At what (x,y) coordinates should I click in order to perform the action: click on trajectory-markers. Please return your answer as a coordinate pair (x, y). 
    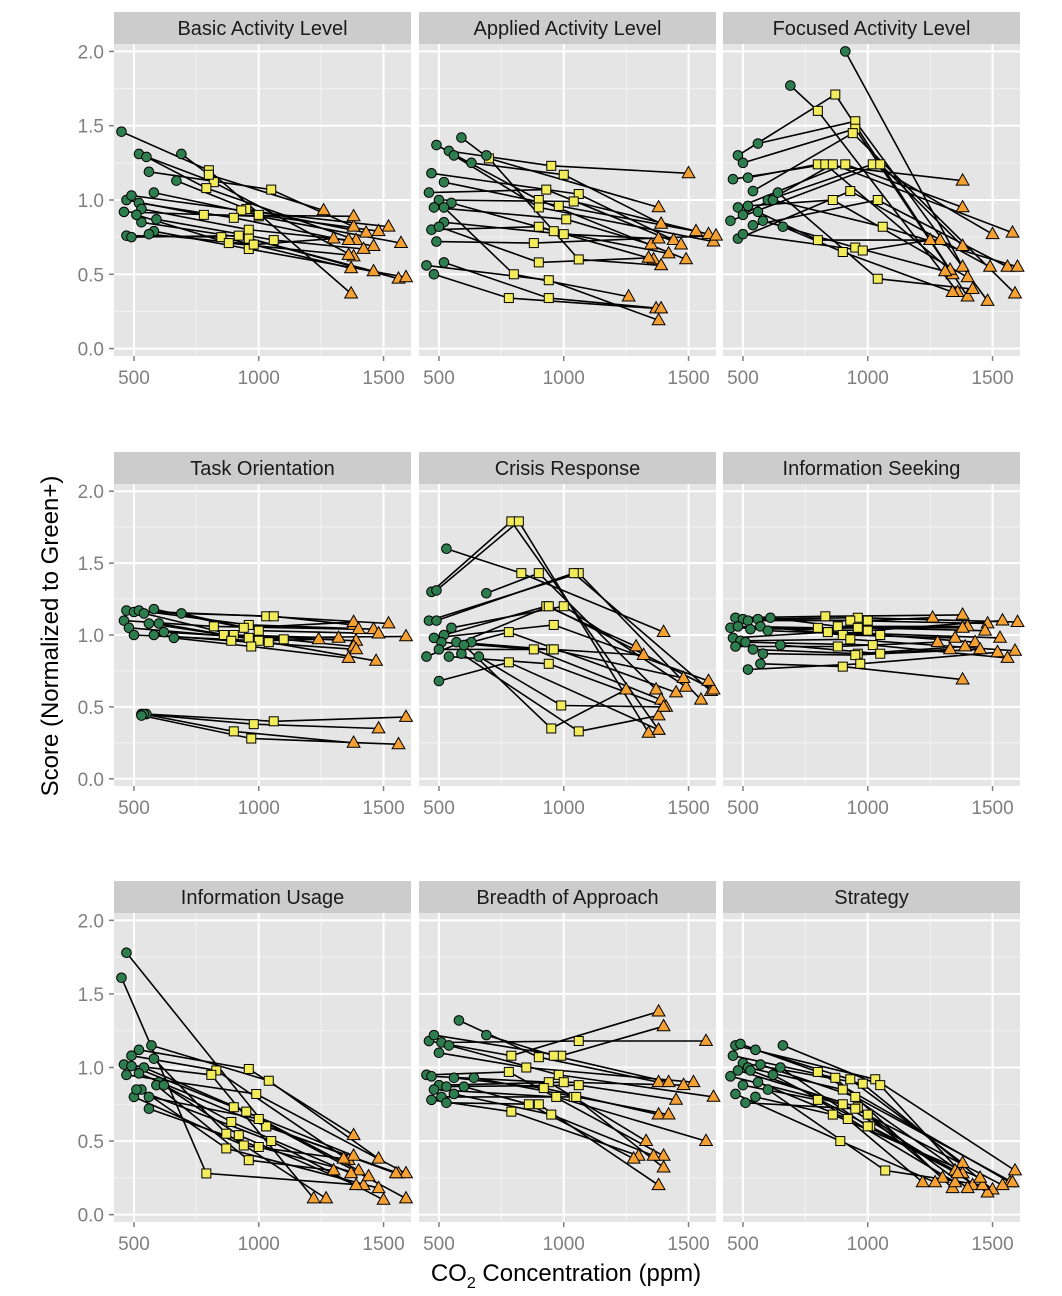
    Looking at the image, I should click on (265, 212).